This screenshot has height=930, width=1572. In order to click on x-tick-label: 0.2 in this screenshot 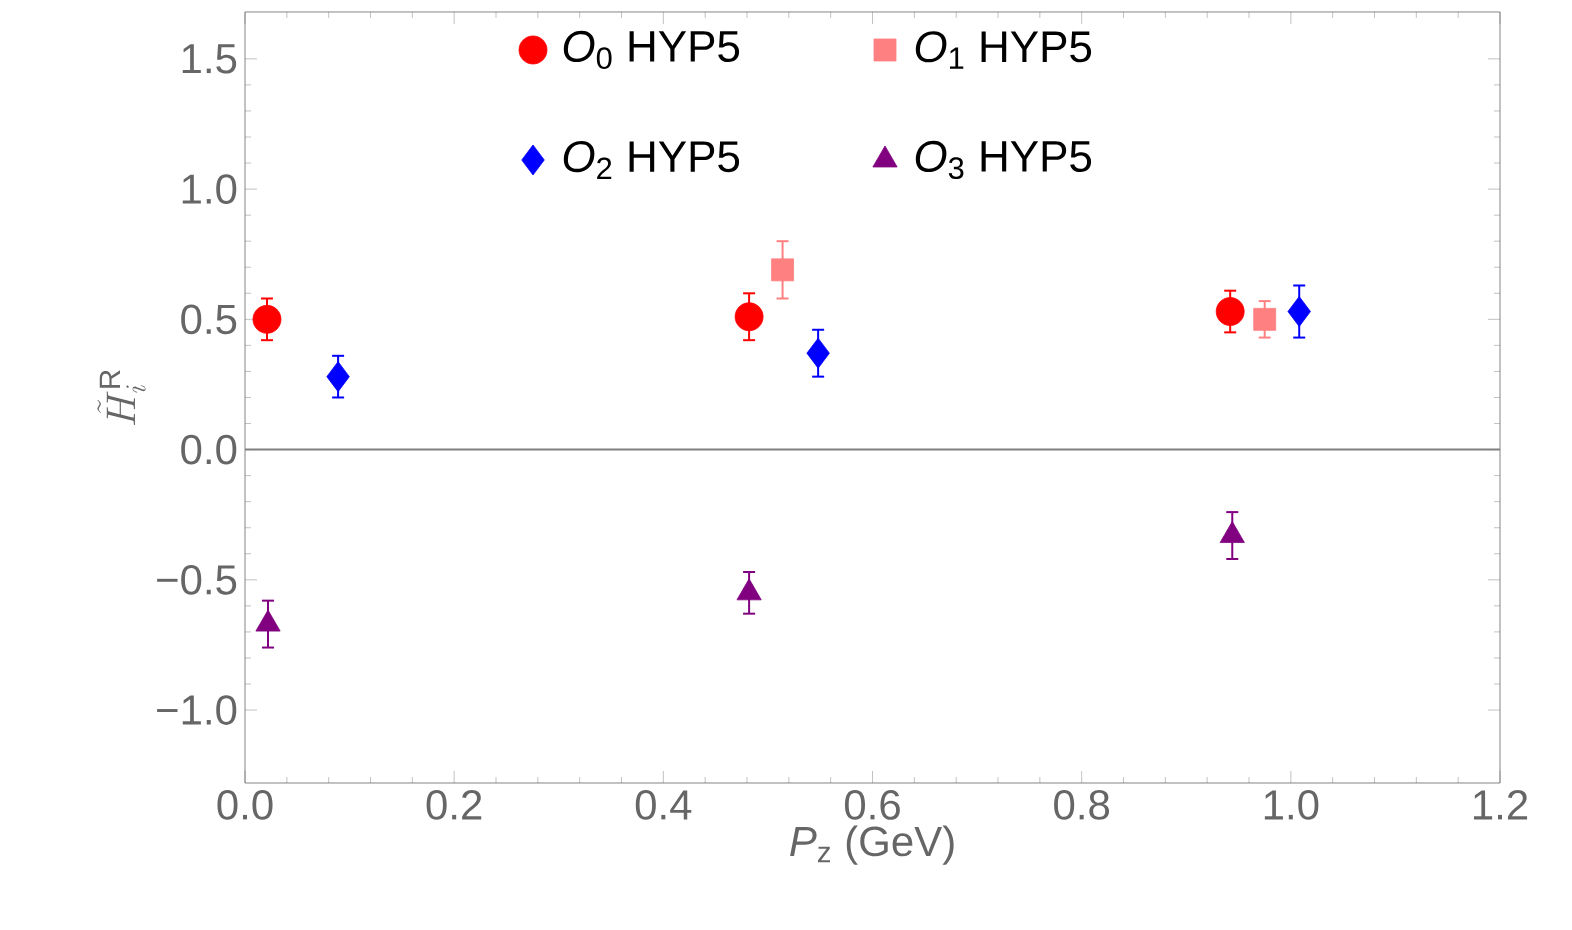, I will do `click(454, 805)`.